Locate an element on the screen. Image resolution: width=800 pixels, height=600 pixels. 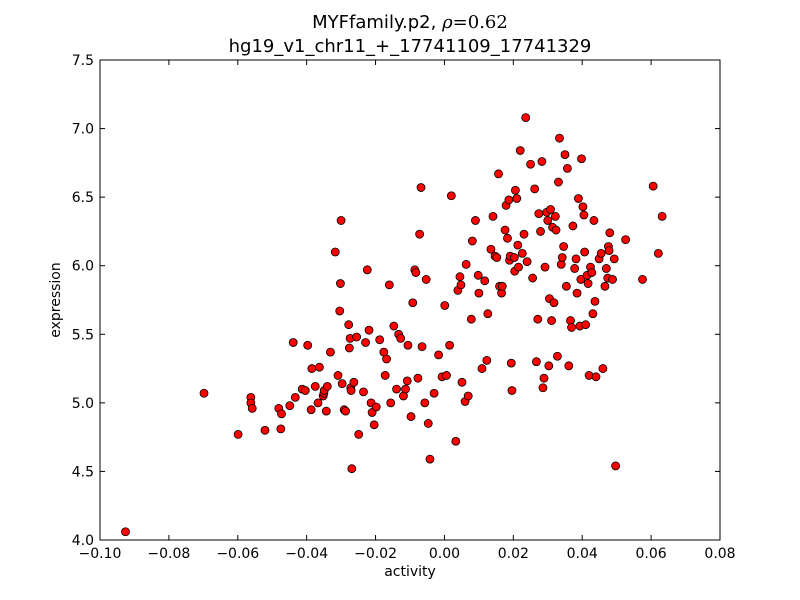
x-tick-label: −0.08 is located at coordinates (168, 554).